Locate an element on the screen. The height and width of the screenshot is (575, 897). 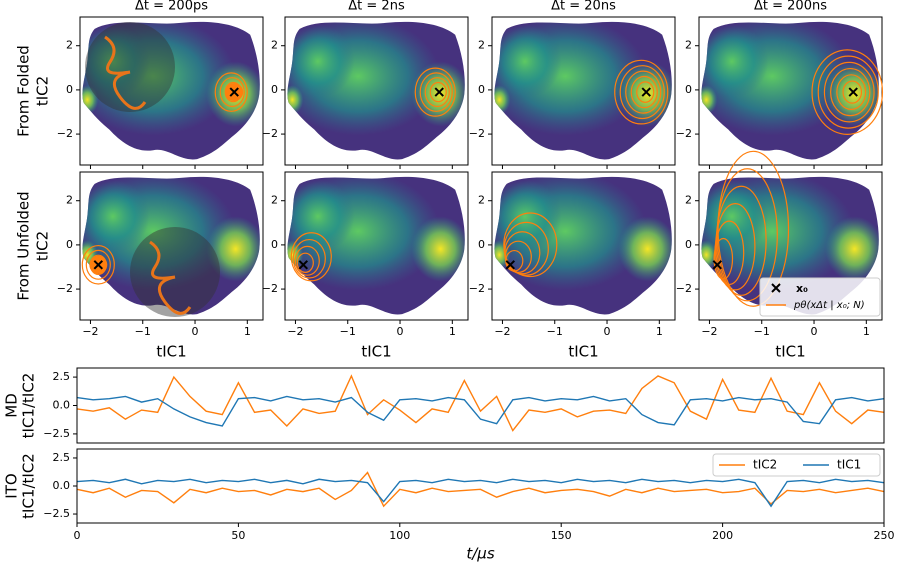
legend-label: tIC2 is located at coordinates (765, 465).